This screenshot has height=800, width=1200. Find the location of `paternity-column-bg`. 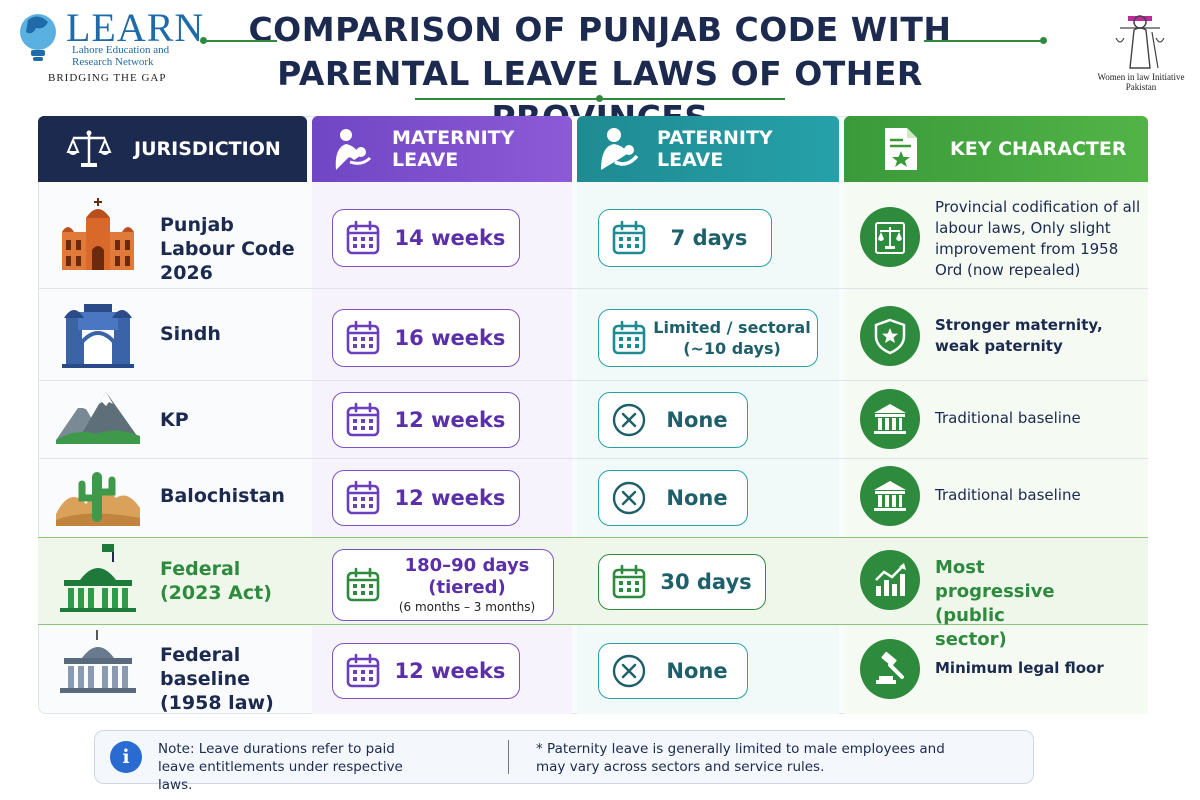

paternity-column-bg is located at coordinates (708, 448).